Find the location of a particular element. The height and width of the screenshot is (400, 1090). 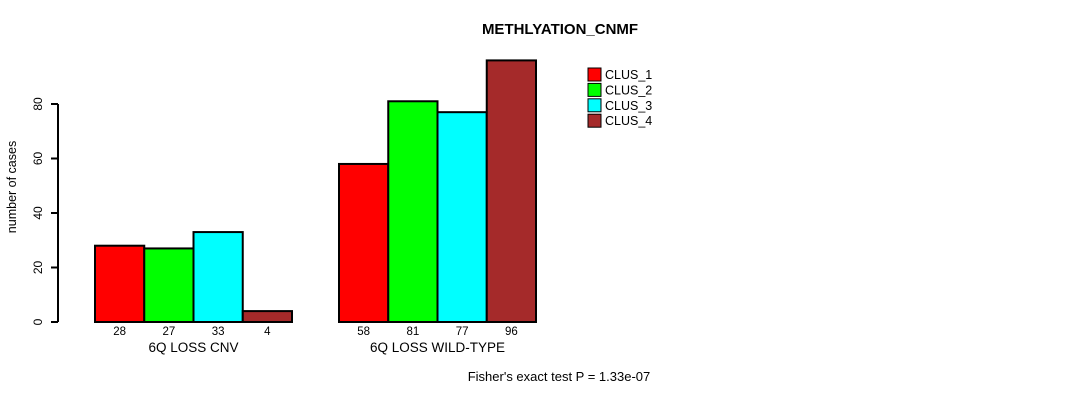

category-label: 6Q LOSS CNV is located at coordinates (193, 347).